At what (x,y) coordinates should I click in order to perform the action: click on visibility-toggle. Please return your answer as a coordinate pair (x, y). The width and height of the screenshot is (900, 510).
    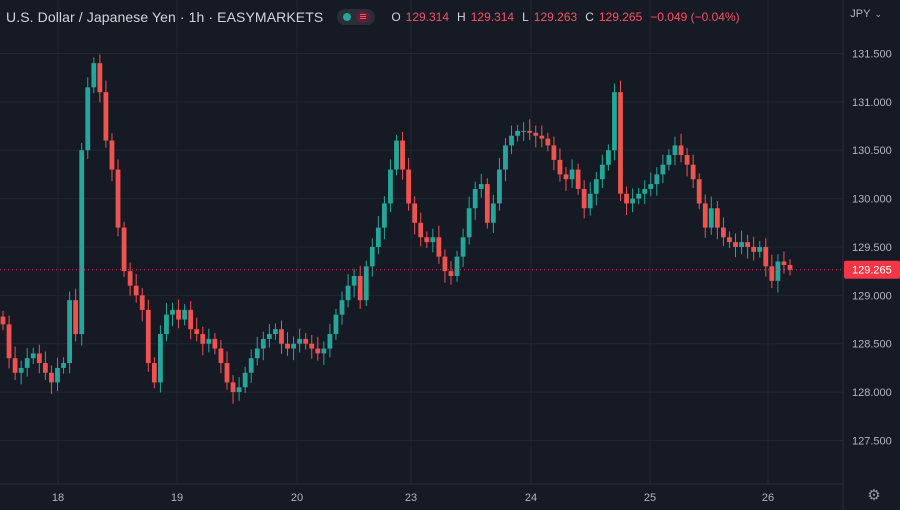
    Looking at the image, I should click on (356, 17).